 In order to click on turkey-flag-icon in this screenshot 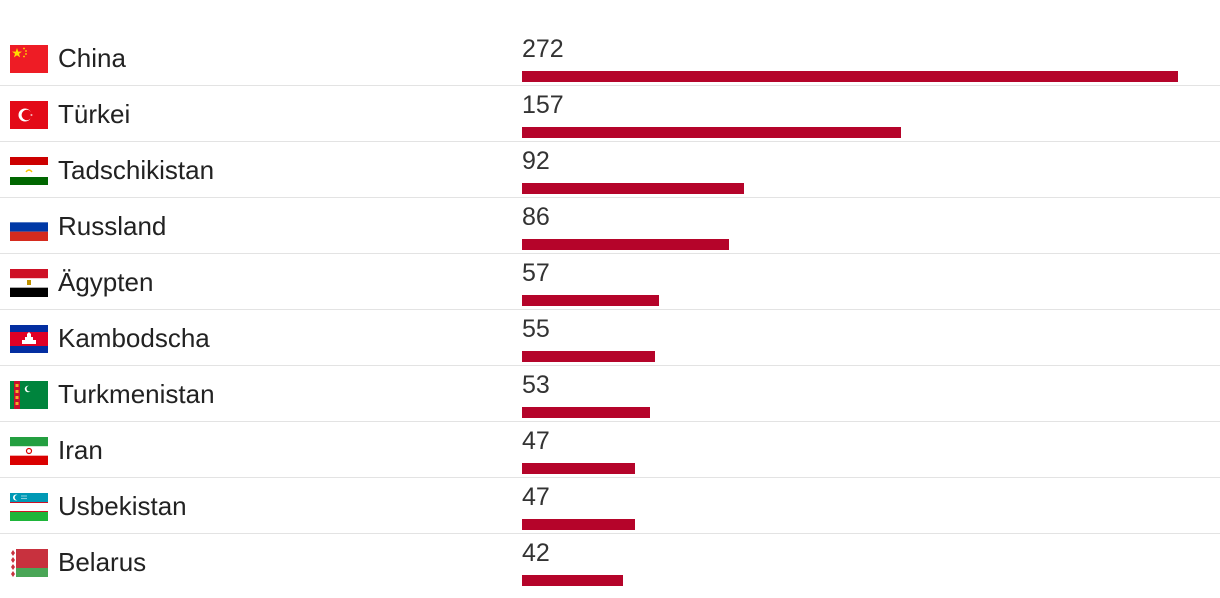, I will do `click(29, 115)`.